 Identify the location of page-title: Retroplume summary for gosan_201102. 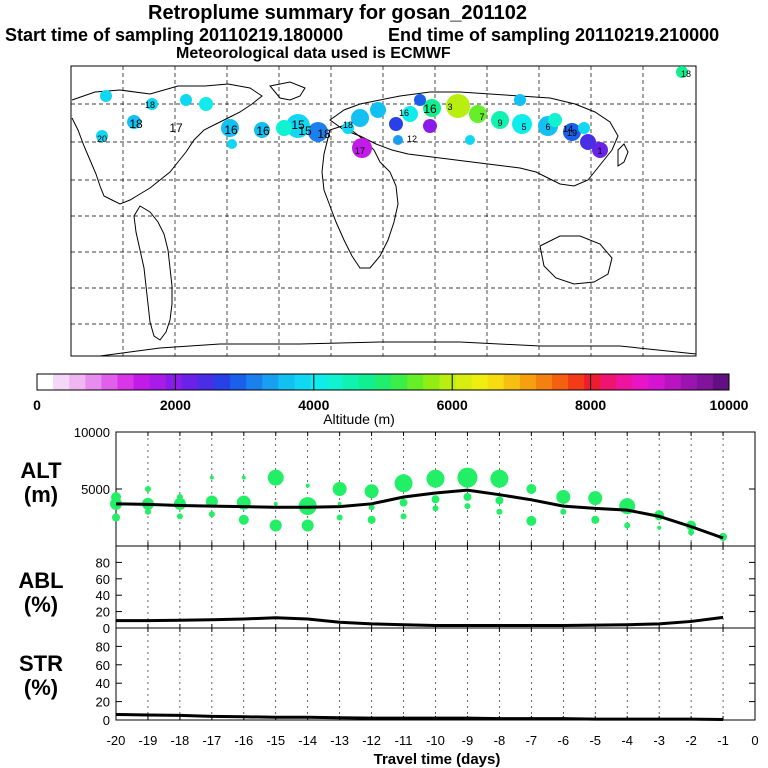
(338, 13).